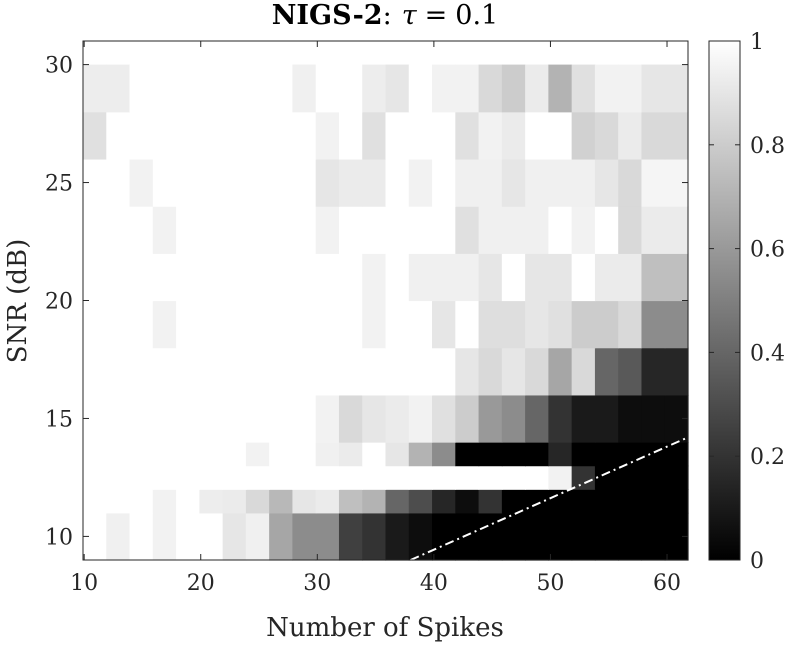  What do you see at coordinates (385, 628) in the screenshot?
I see `x-axis-label: Number of Spikes` at bounding box center [385, 628].